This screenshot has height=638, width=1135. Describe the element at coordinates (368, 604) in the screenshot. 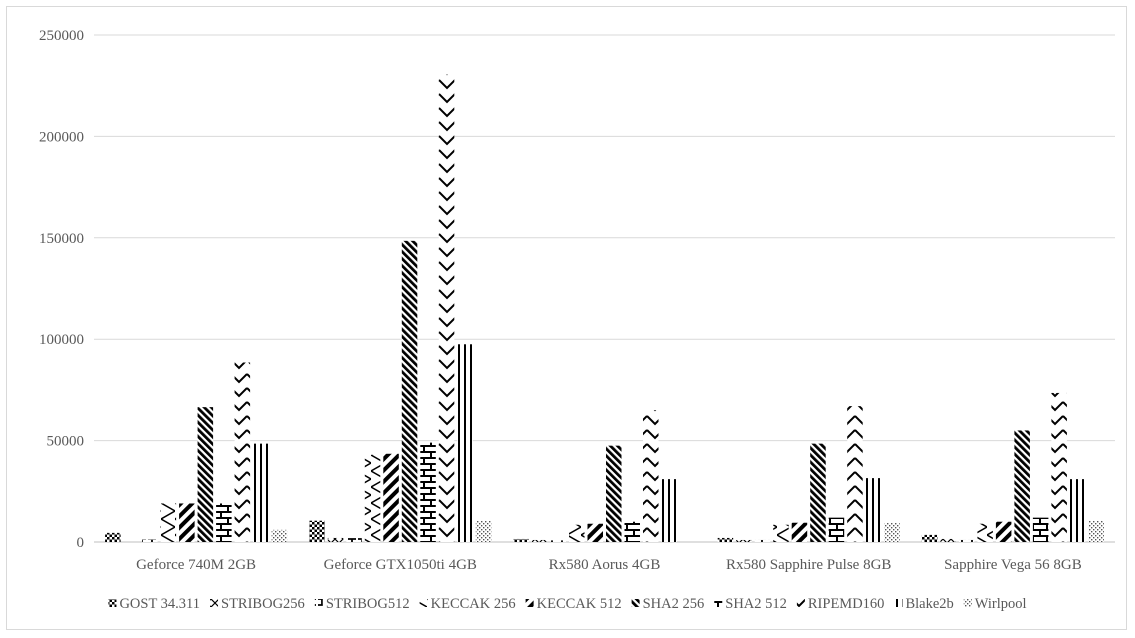

I see `legend-label: STRIBOG512` at that location.